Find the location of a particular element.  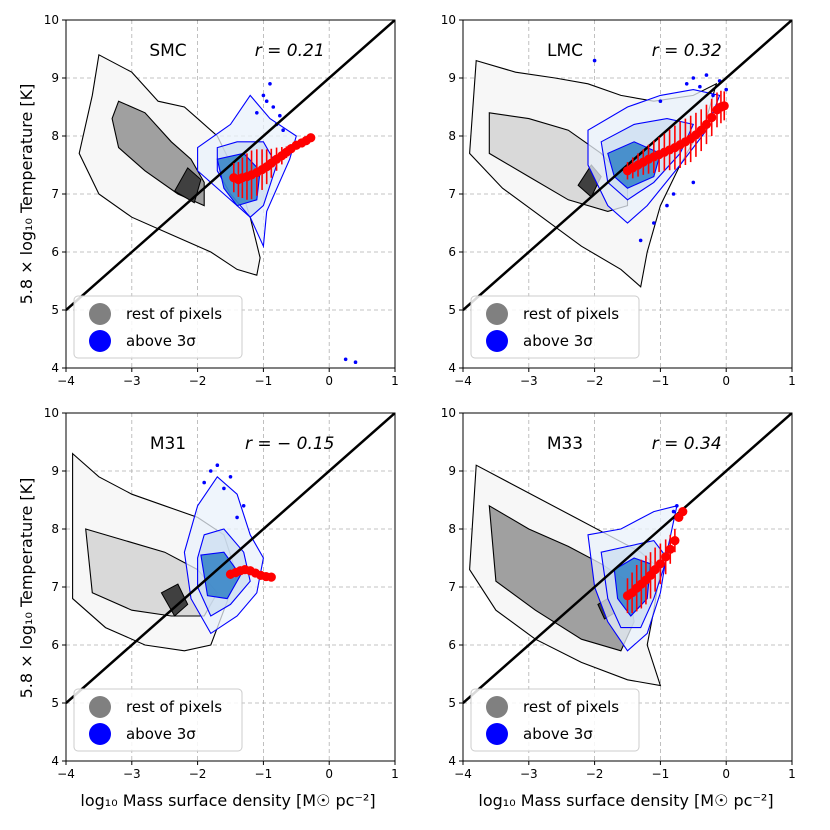

blue-contour-core is located at coordinates (221, 575).